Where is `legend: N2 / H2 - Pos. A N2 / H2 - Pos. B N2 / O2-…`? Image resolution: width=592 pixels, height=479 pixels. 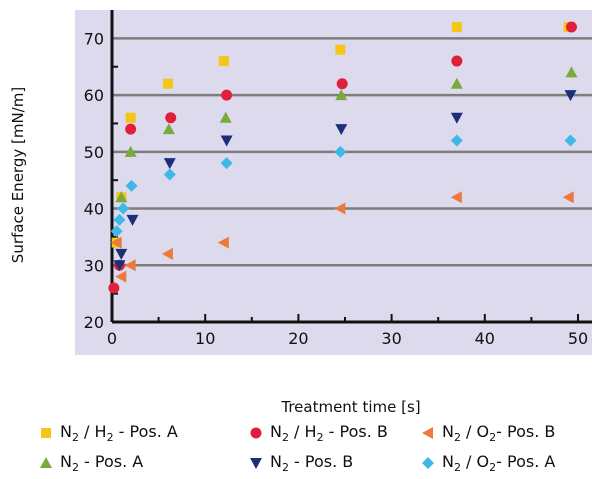
legend: N2 / H2 - Pos. A N2 / H2 - Pos. B N2 / O2-… is located at coordinates (315, 448).